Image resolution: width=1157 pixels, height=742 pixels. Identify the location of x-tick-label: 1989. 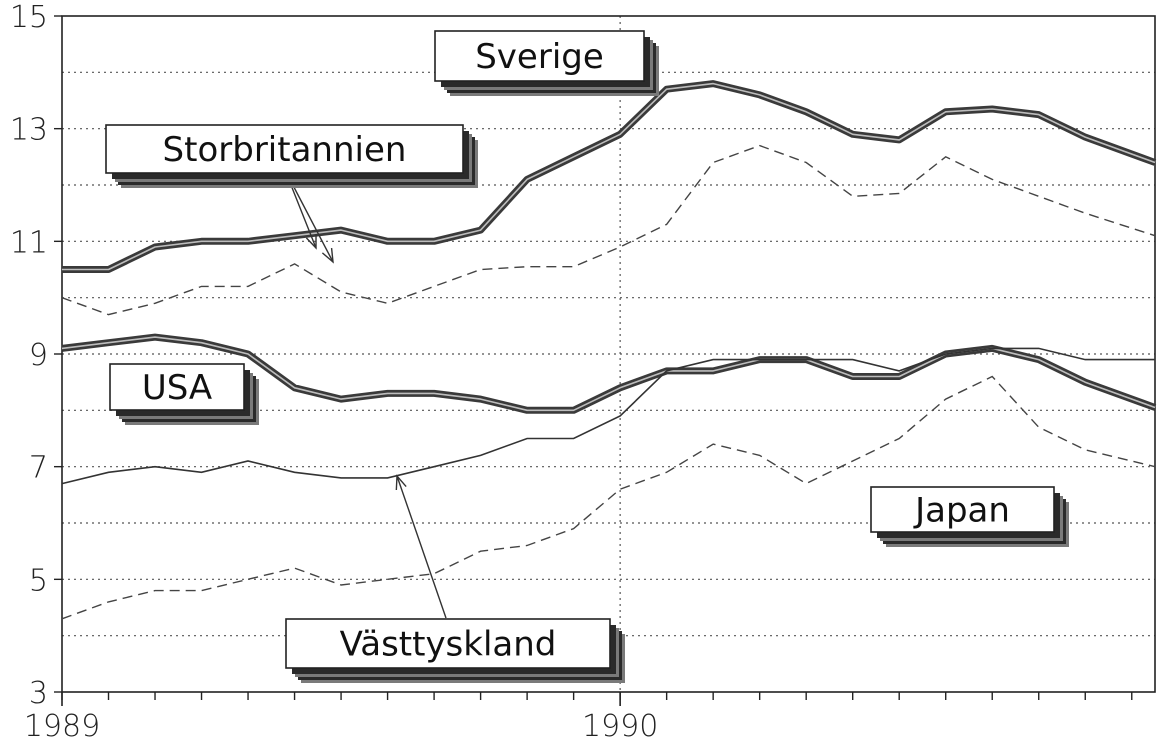
(62, 725).